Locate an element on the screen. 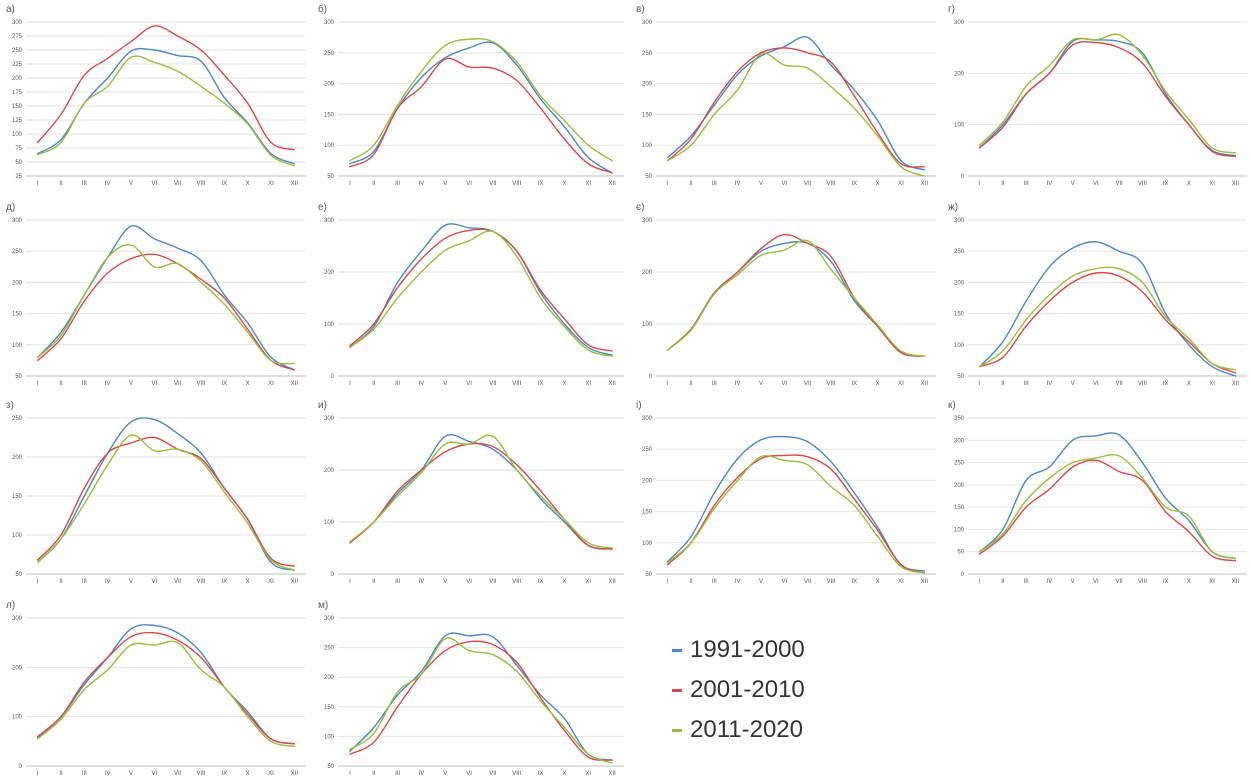  legend-swatch-2011-2020 is located at coordinates (677, 730).